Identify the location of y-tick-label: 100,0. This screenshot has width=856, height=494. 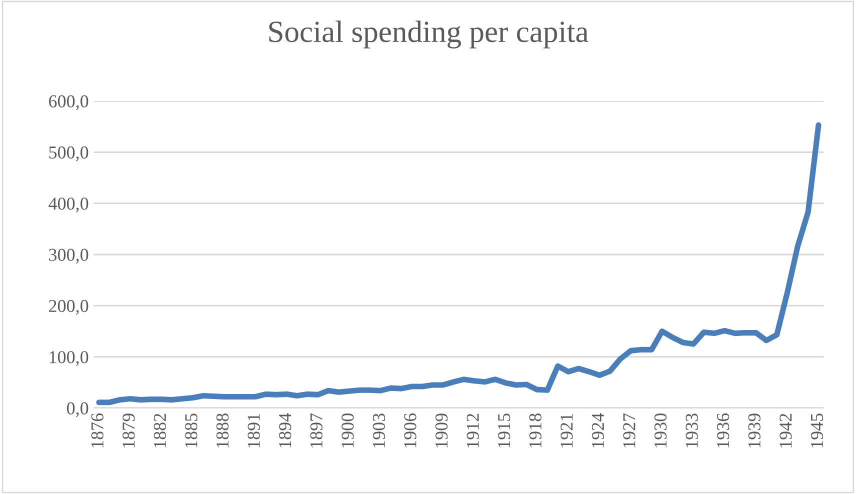
(69, 358).